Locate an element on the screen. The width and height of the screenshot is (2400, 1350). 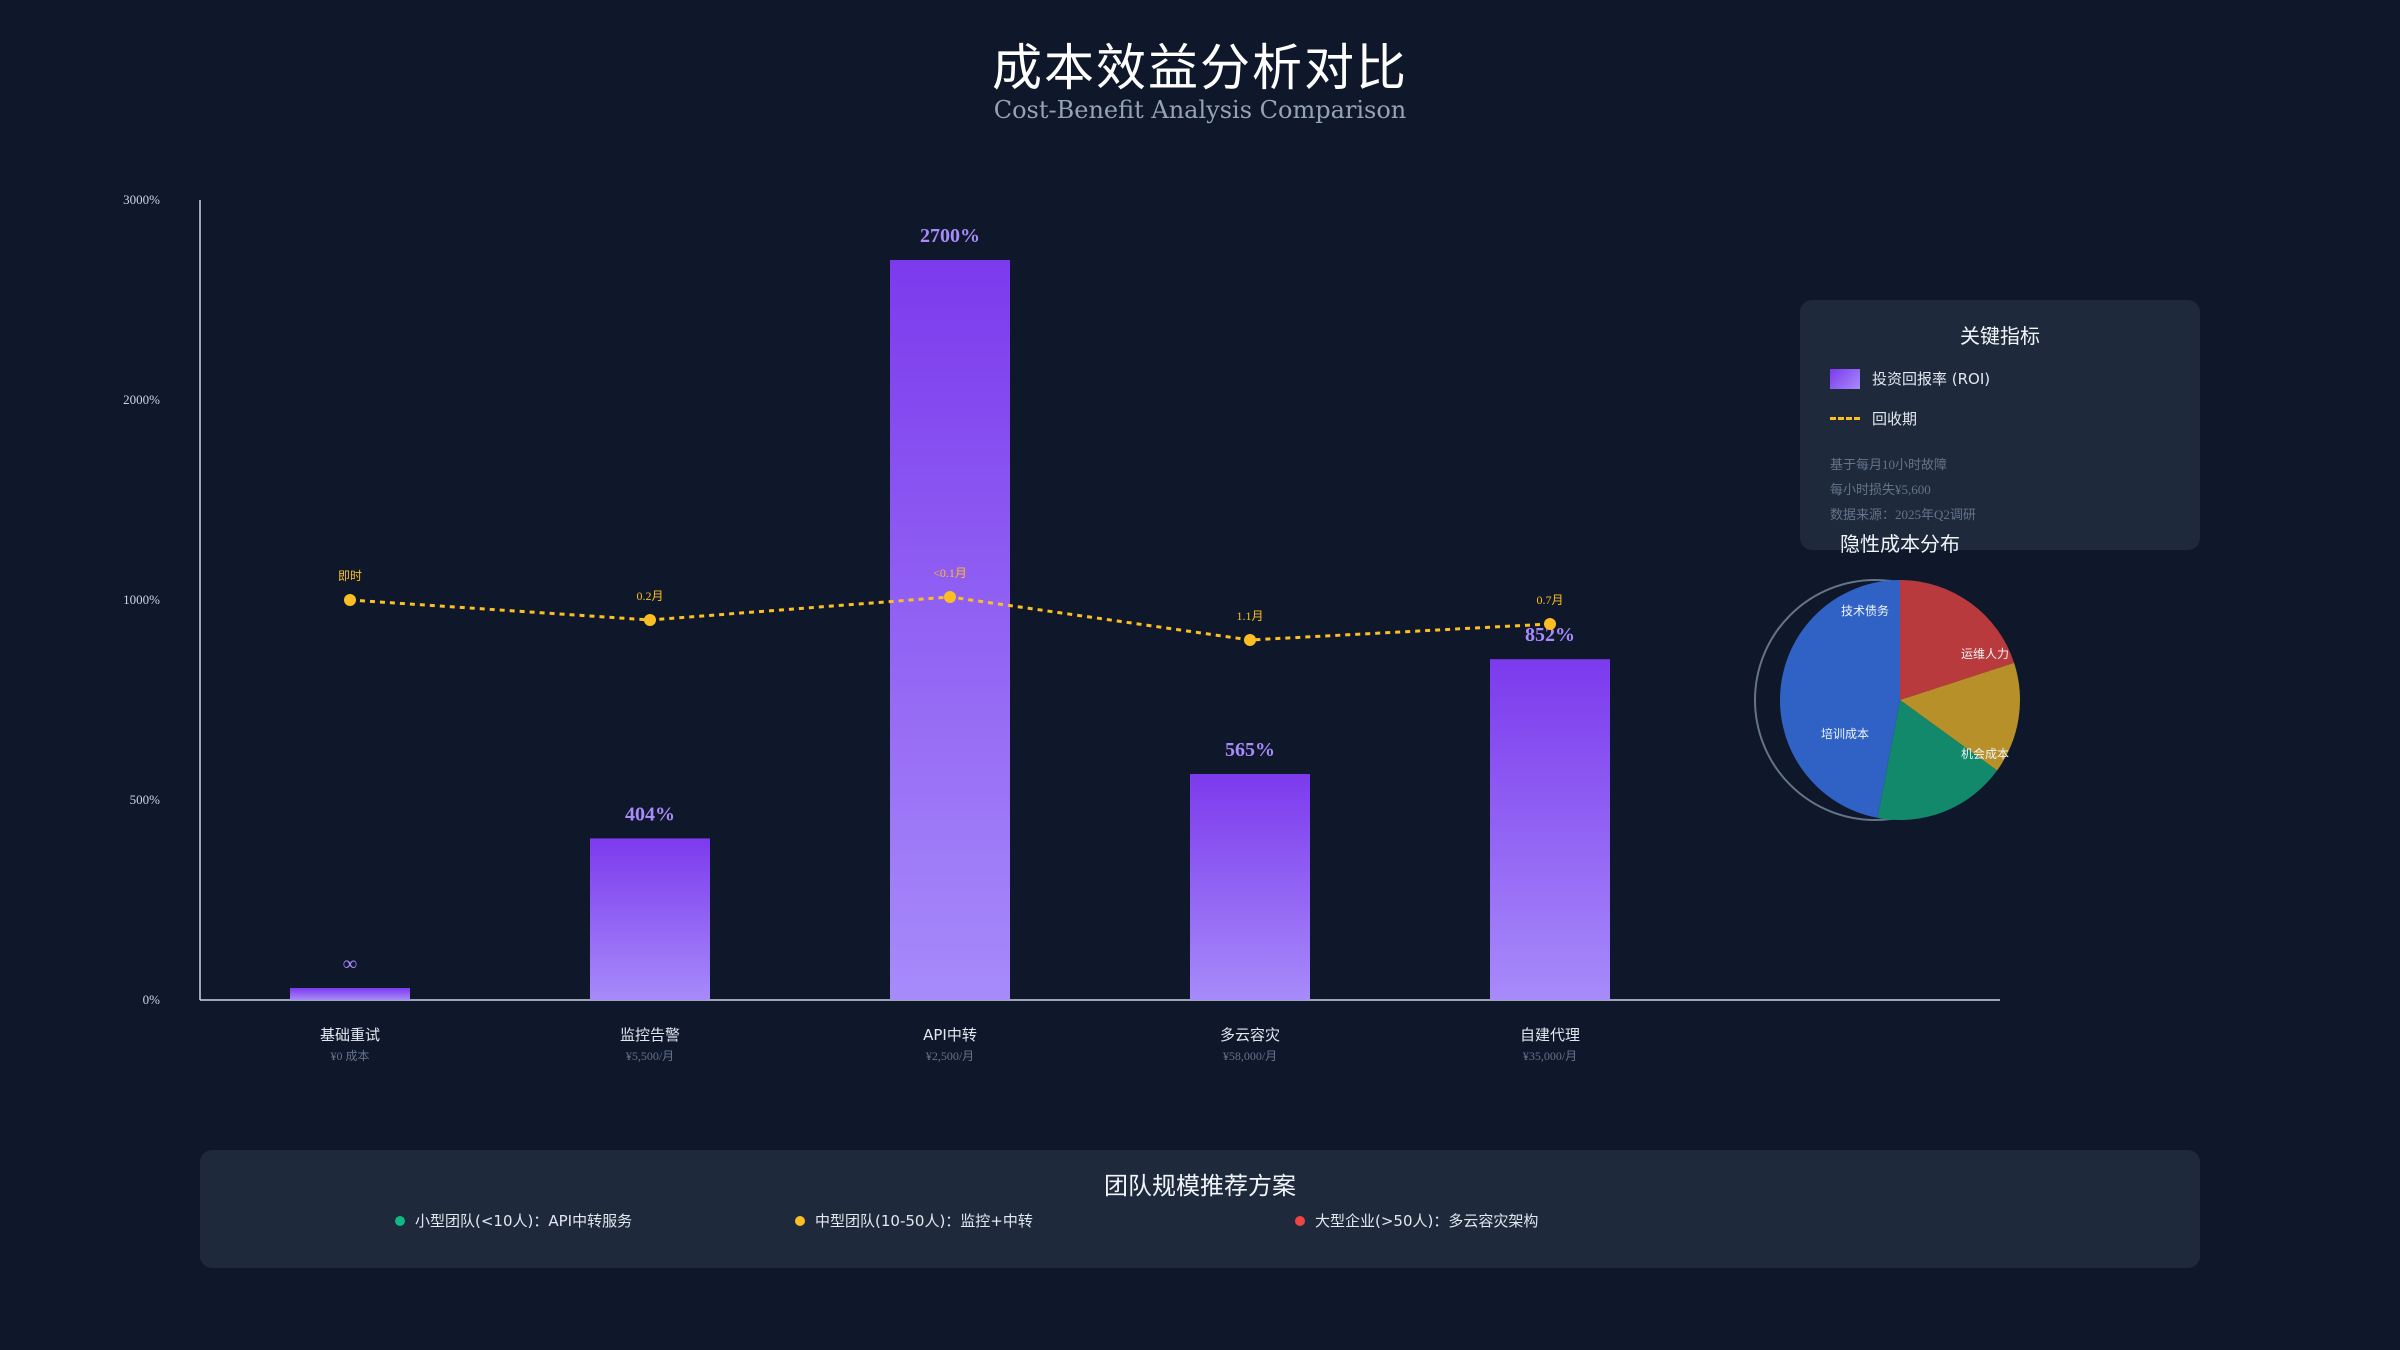
note-2: 每小时损失¥5,600 is located at coordinates (1880, 489).